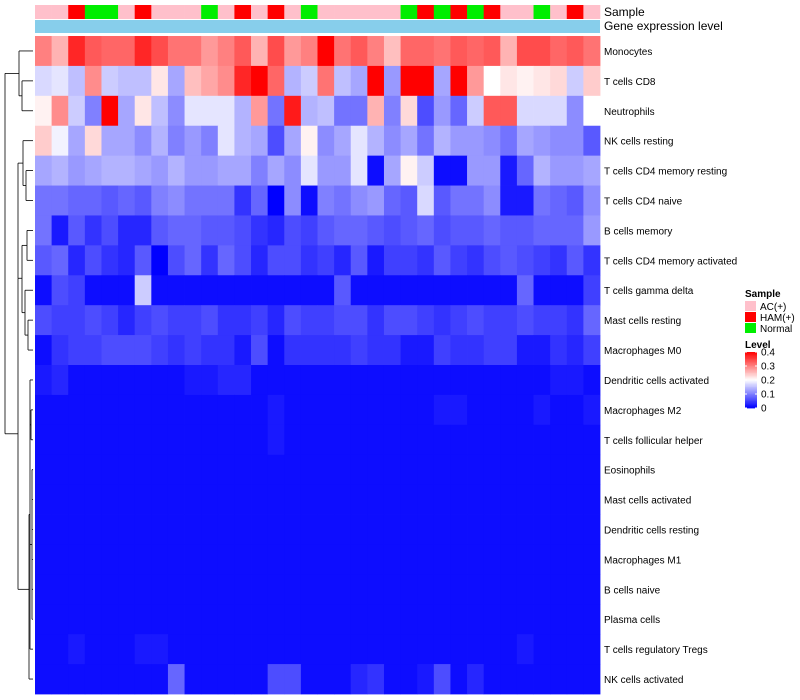  What do you see at coordinates (643, 202) in the screenshot?
I see `row-label: T cells CD4 naive` at bounding box center [643, 202].